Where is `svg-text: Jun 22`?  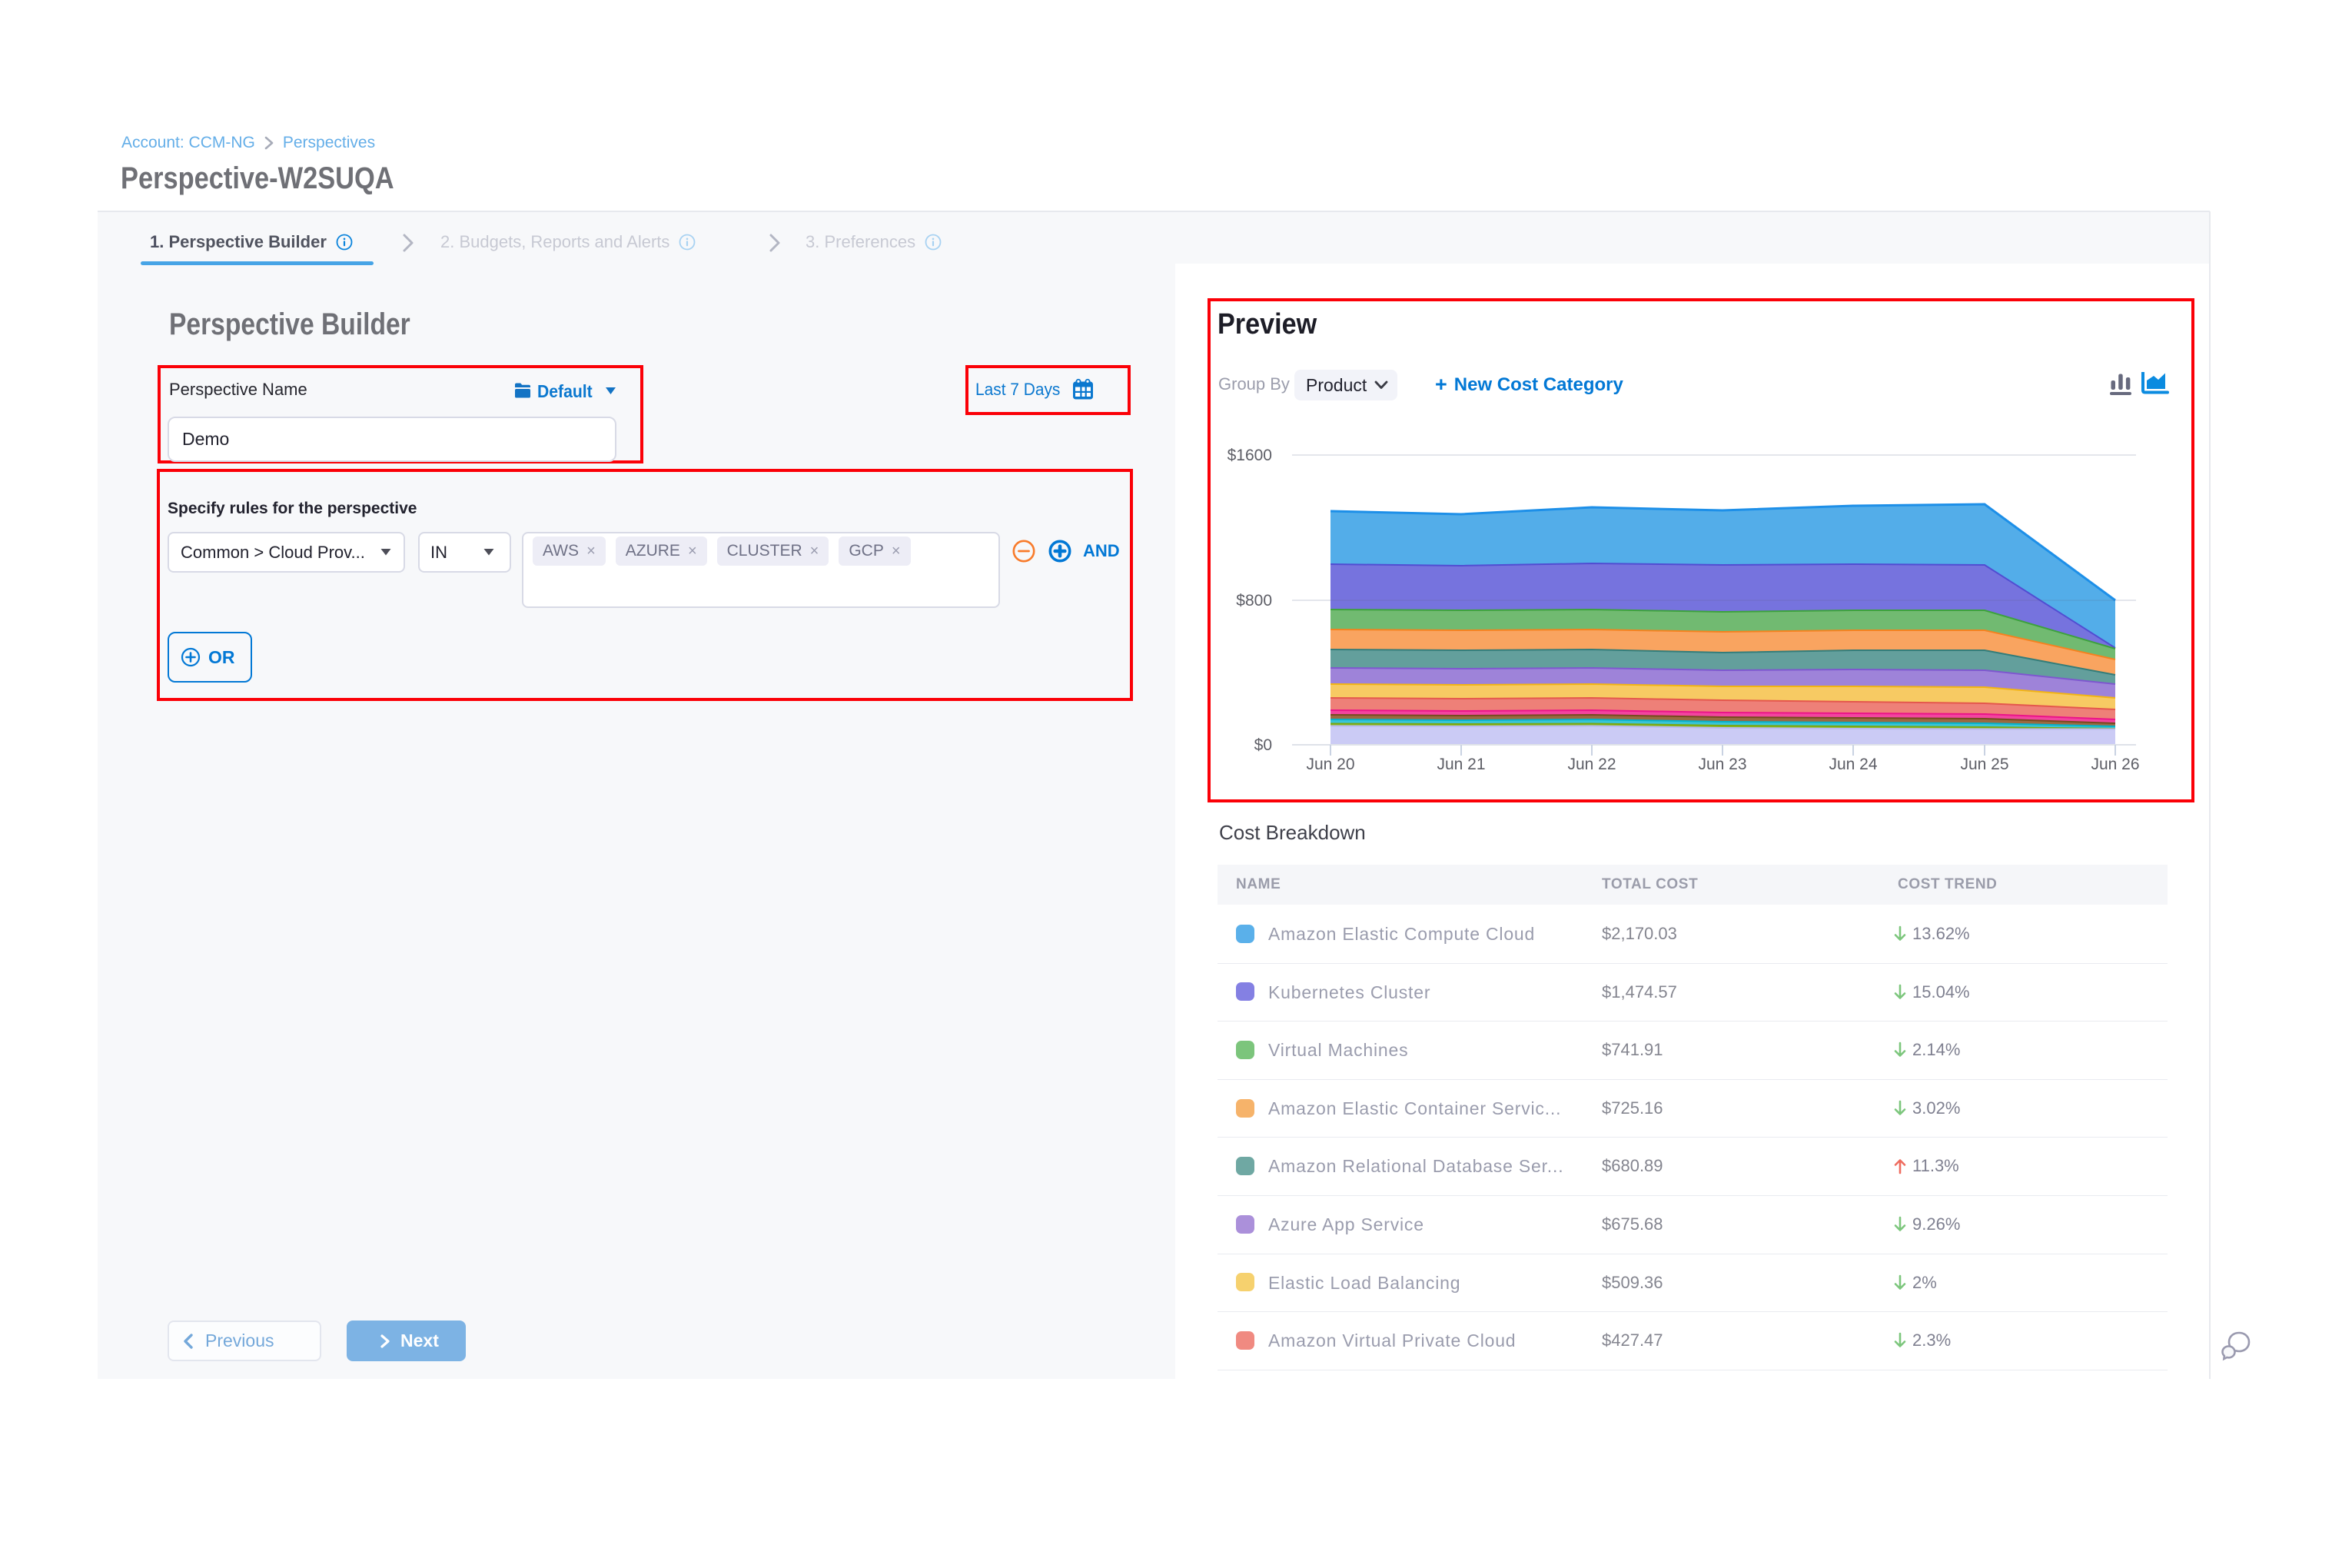
svg-text: Jun 22 is located at coordinates (1591, 764).